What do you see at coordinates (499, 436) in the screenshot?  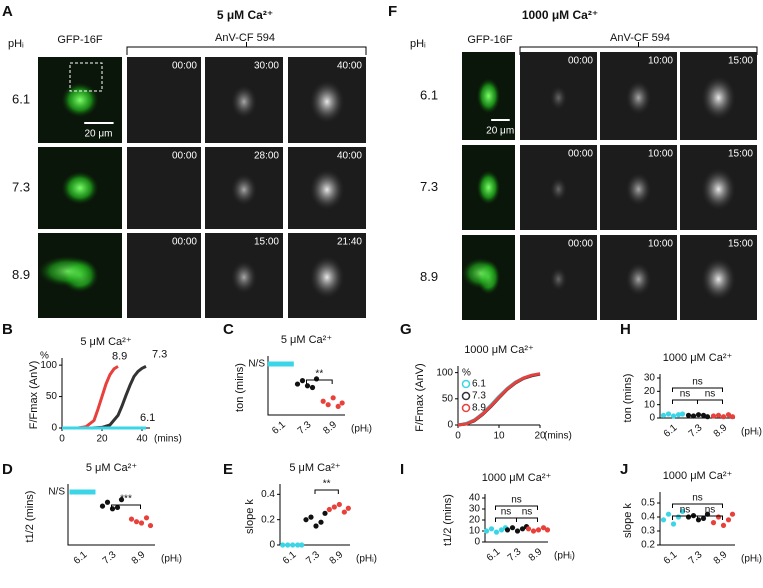 I see `x-tick-label: 10` at bounding box center [499, 436].